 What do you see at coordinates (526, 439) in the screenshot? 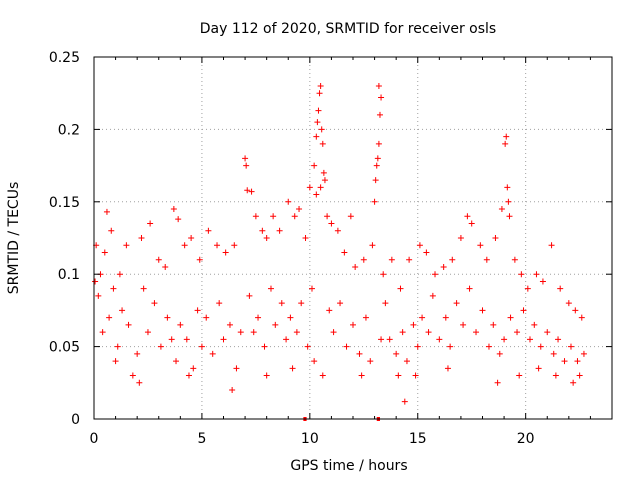
I see `x-tick-label: 20` at bounding box center [526, 439].